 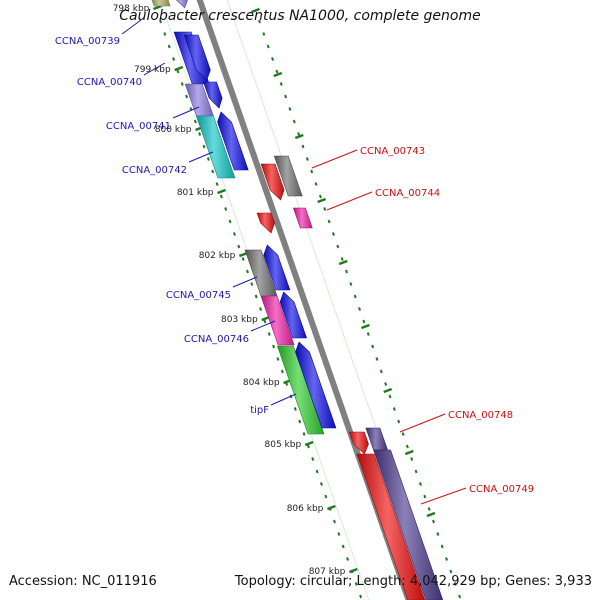 What do you see at coordinates (195, 193) in the screenshot?
I see `position-label: 801 kbp` at bounding box center [195, 193].